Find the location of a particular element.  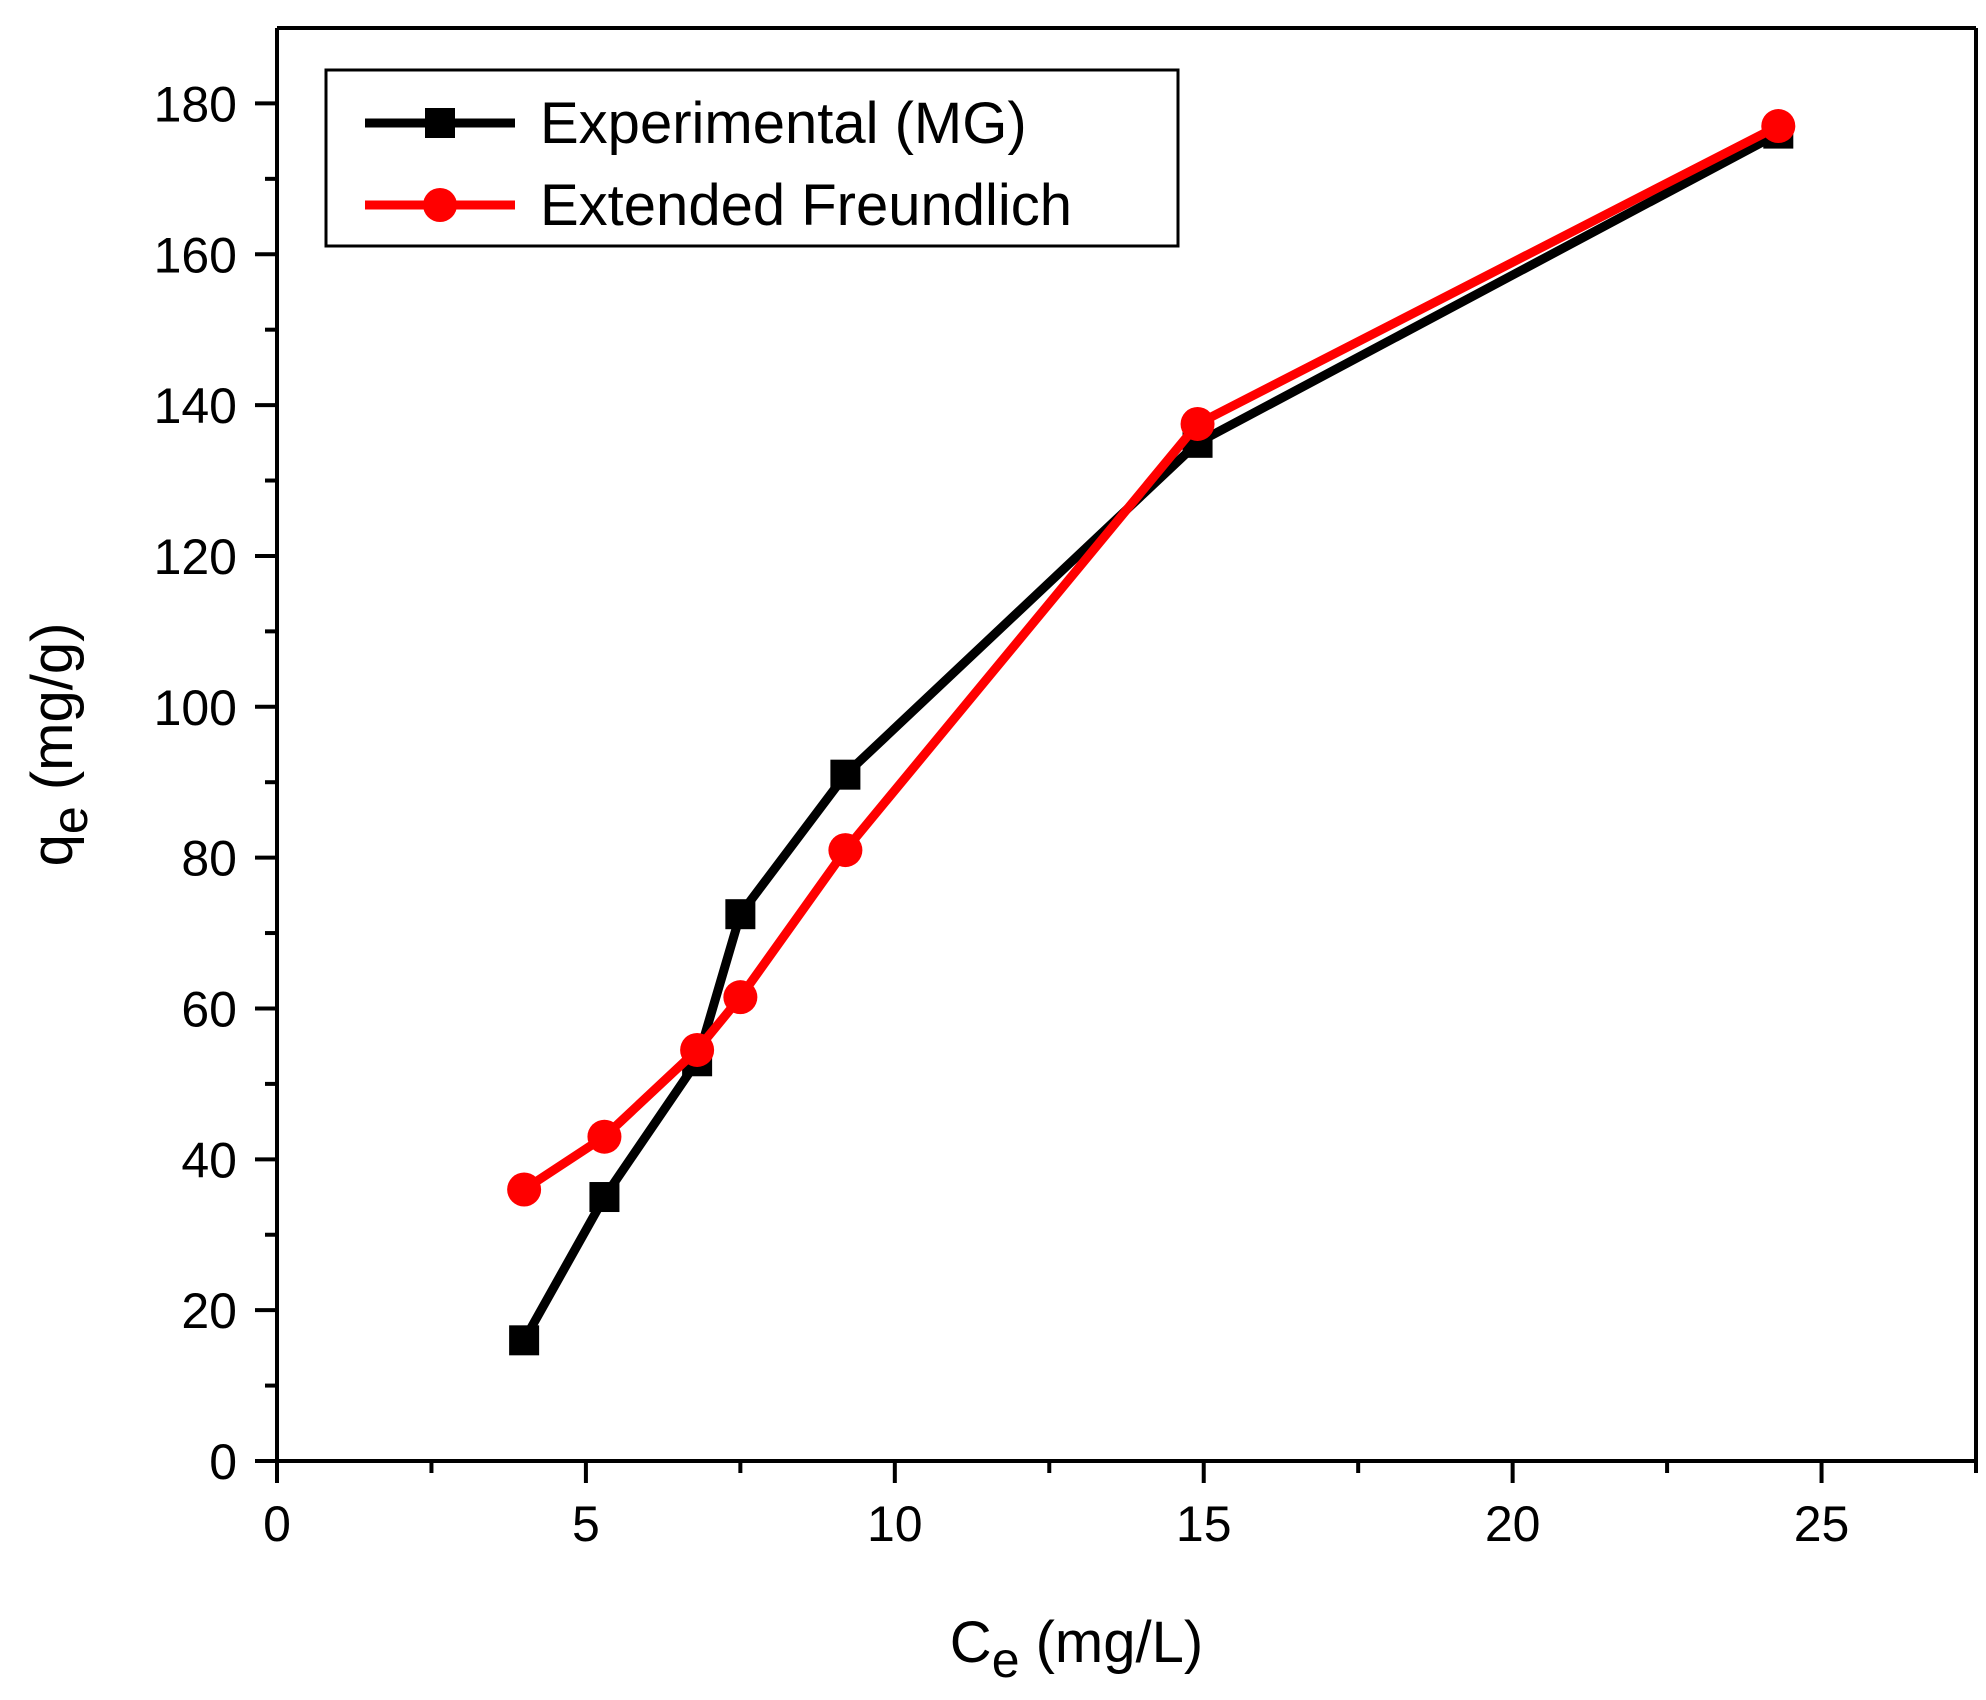

x-tick-label: 10 is located at coordinates (895, 1524).